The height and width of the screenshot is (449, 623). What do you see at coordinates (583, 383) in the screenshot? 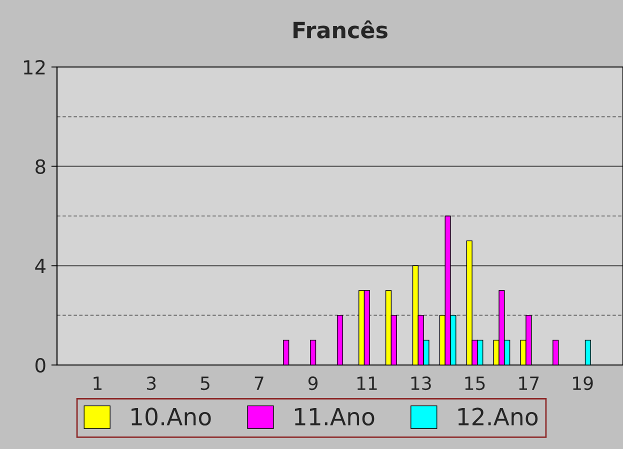
I see `x-tick-label: 19` at bounding box center [583, 383].